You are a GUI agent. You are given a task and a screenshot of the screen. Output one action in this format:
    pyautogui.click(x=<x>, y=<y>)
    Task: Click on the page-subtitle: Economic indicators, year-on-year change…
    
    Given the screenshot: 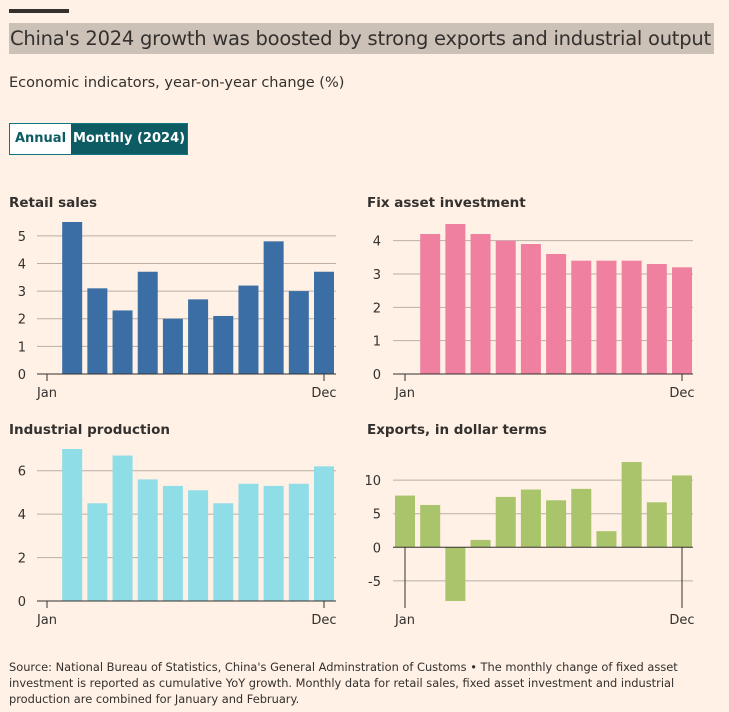 What is the action you would take?
    pyautogui.click(x=177, y=83)
    